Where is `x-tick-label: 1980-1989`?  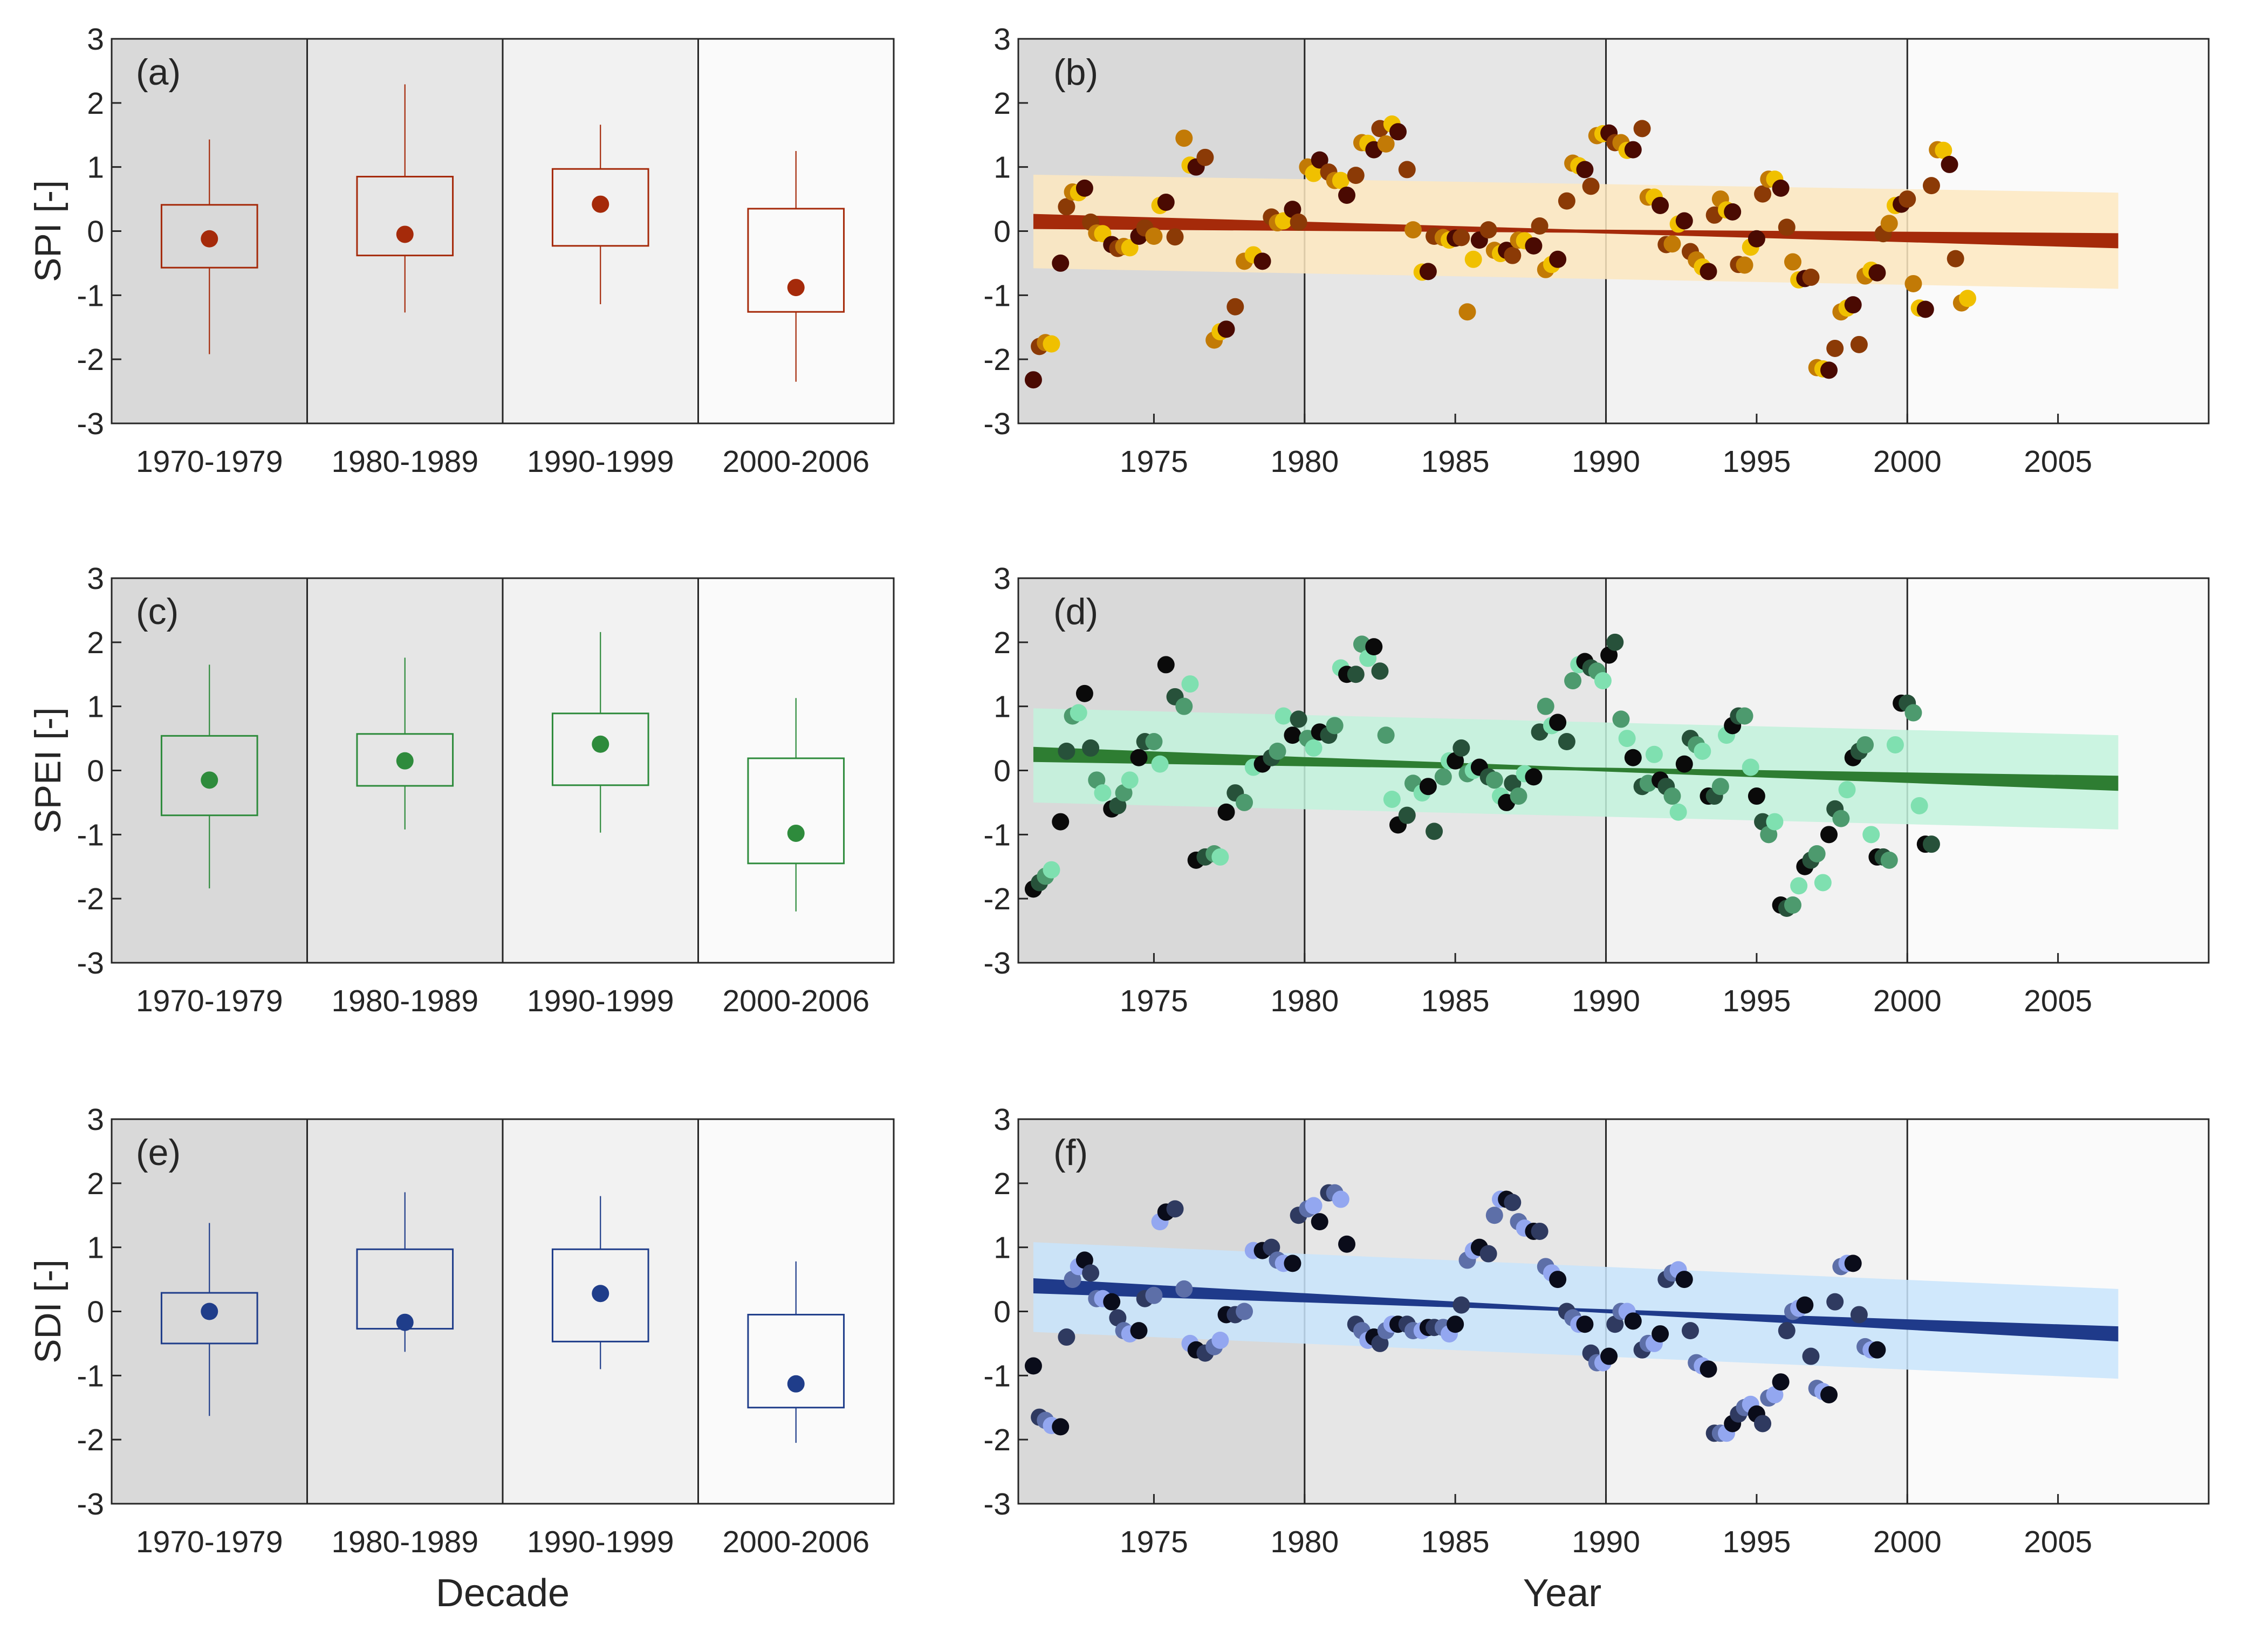
x-tick-label: 1980-1989 is located at coordinates (404, 1542).